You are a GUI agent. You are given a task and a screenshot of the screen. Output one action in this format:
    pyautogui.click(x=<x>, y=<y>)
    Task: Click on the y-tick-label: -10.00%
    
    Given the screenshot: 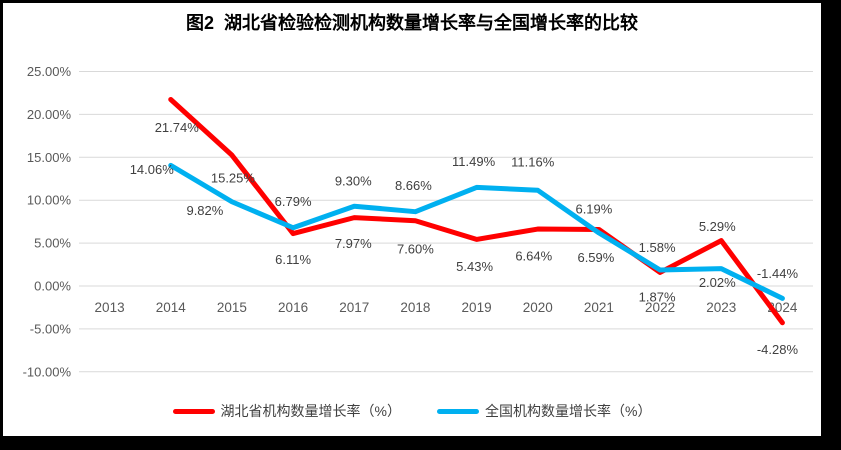 What is the action you would take?
    pyautogui.click(x=47, y=371)
    